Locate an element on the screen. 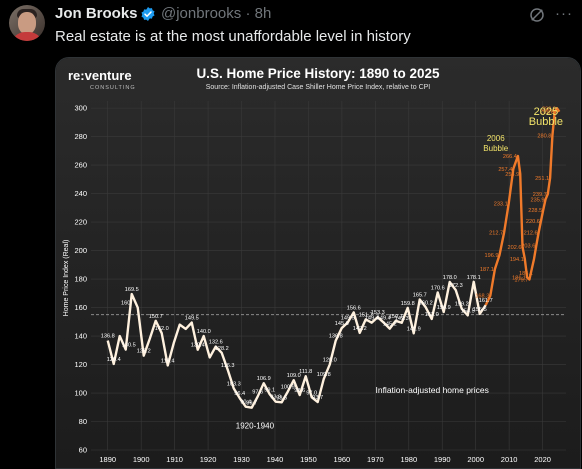 This screenshot has width=582, height=469. x-tick-label: 1970 is located at coordinates (375, 459).